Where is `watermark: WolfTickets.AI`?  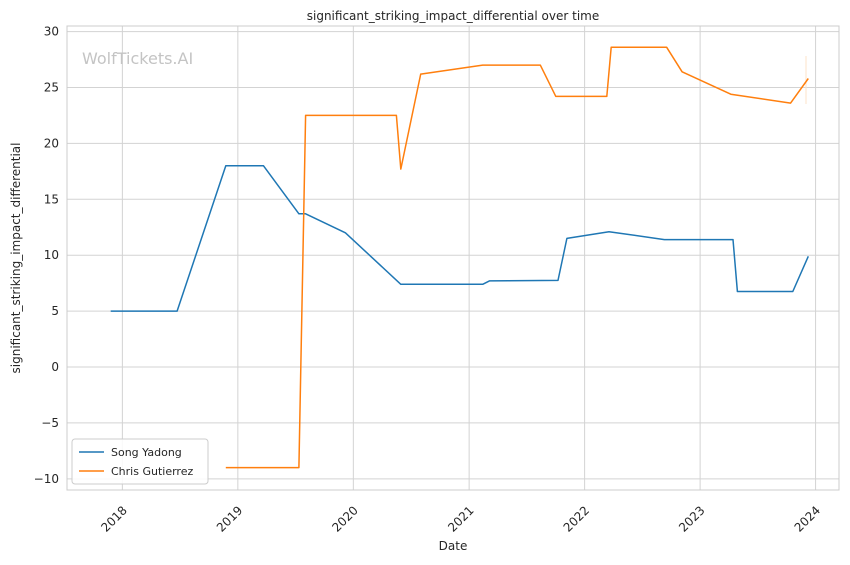
watermark: WolfTickets.AI is located at coordinates (137, 58).